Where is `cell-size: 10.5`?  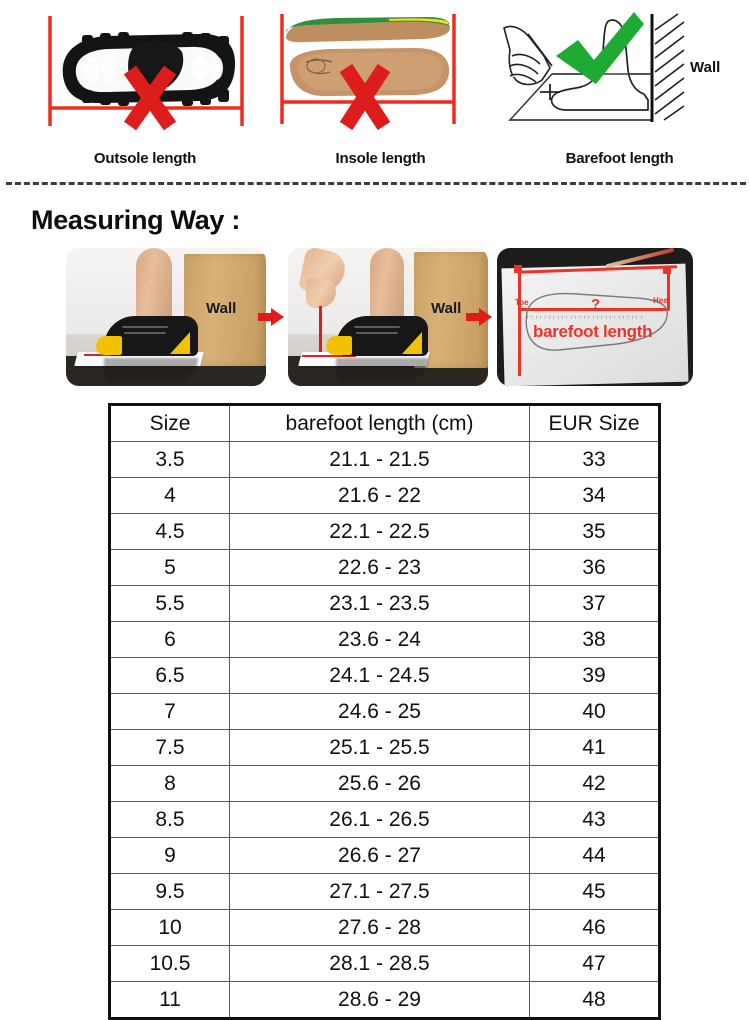
cell-size: 10.5 is located at coordinates (169, 963).